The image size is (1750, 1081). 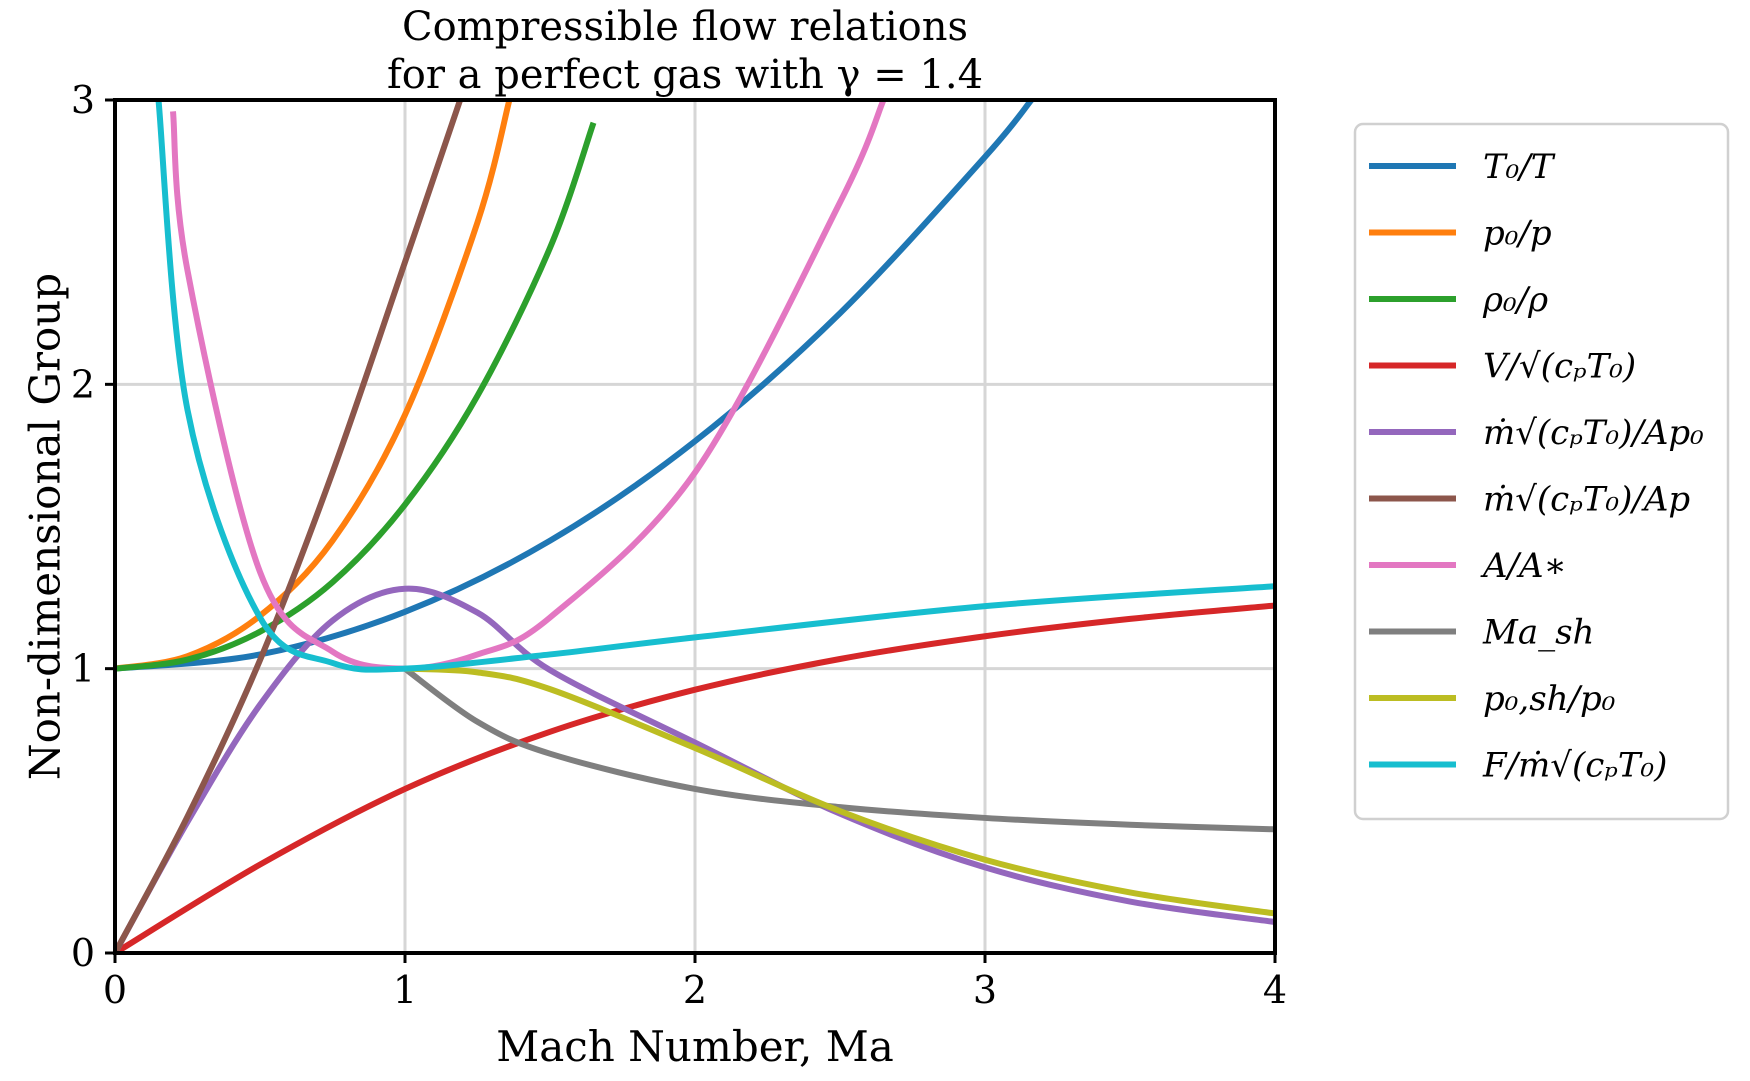 I want to click on x-tick-label: 1, so click(x=405, y=990).